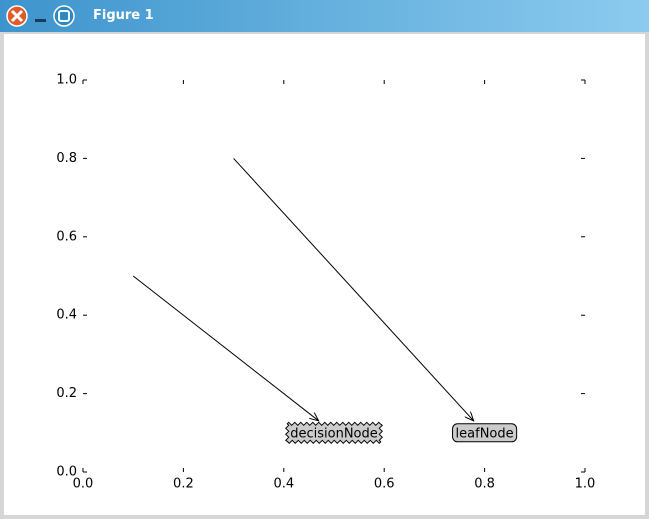 The image size is (649, 519). I want to click on x-tick-label: 0.8, so click(484, 484).